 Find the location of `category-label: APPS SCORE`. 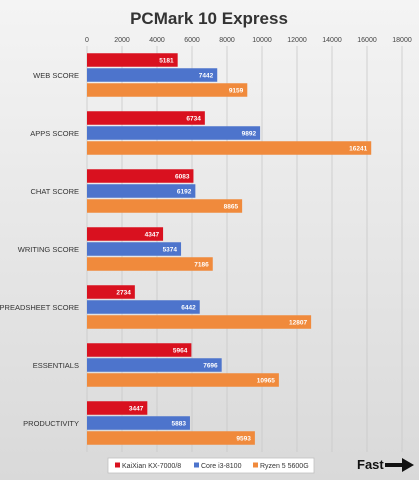

category-label: APPS SCORE is located at coordinates (54, 133).